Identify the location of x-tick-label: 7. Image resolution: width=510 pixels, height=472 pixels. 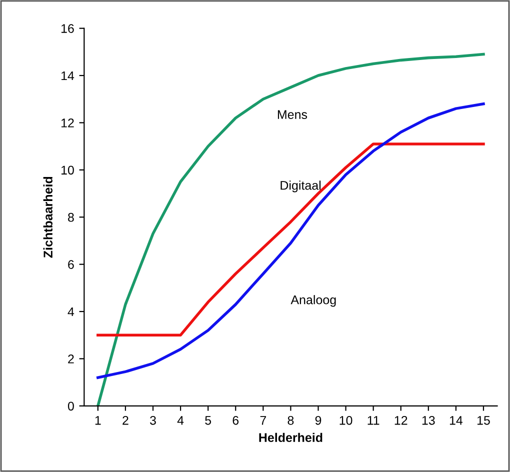
(263, 420).